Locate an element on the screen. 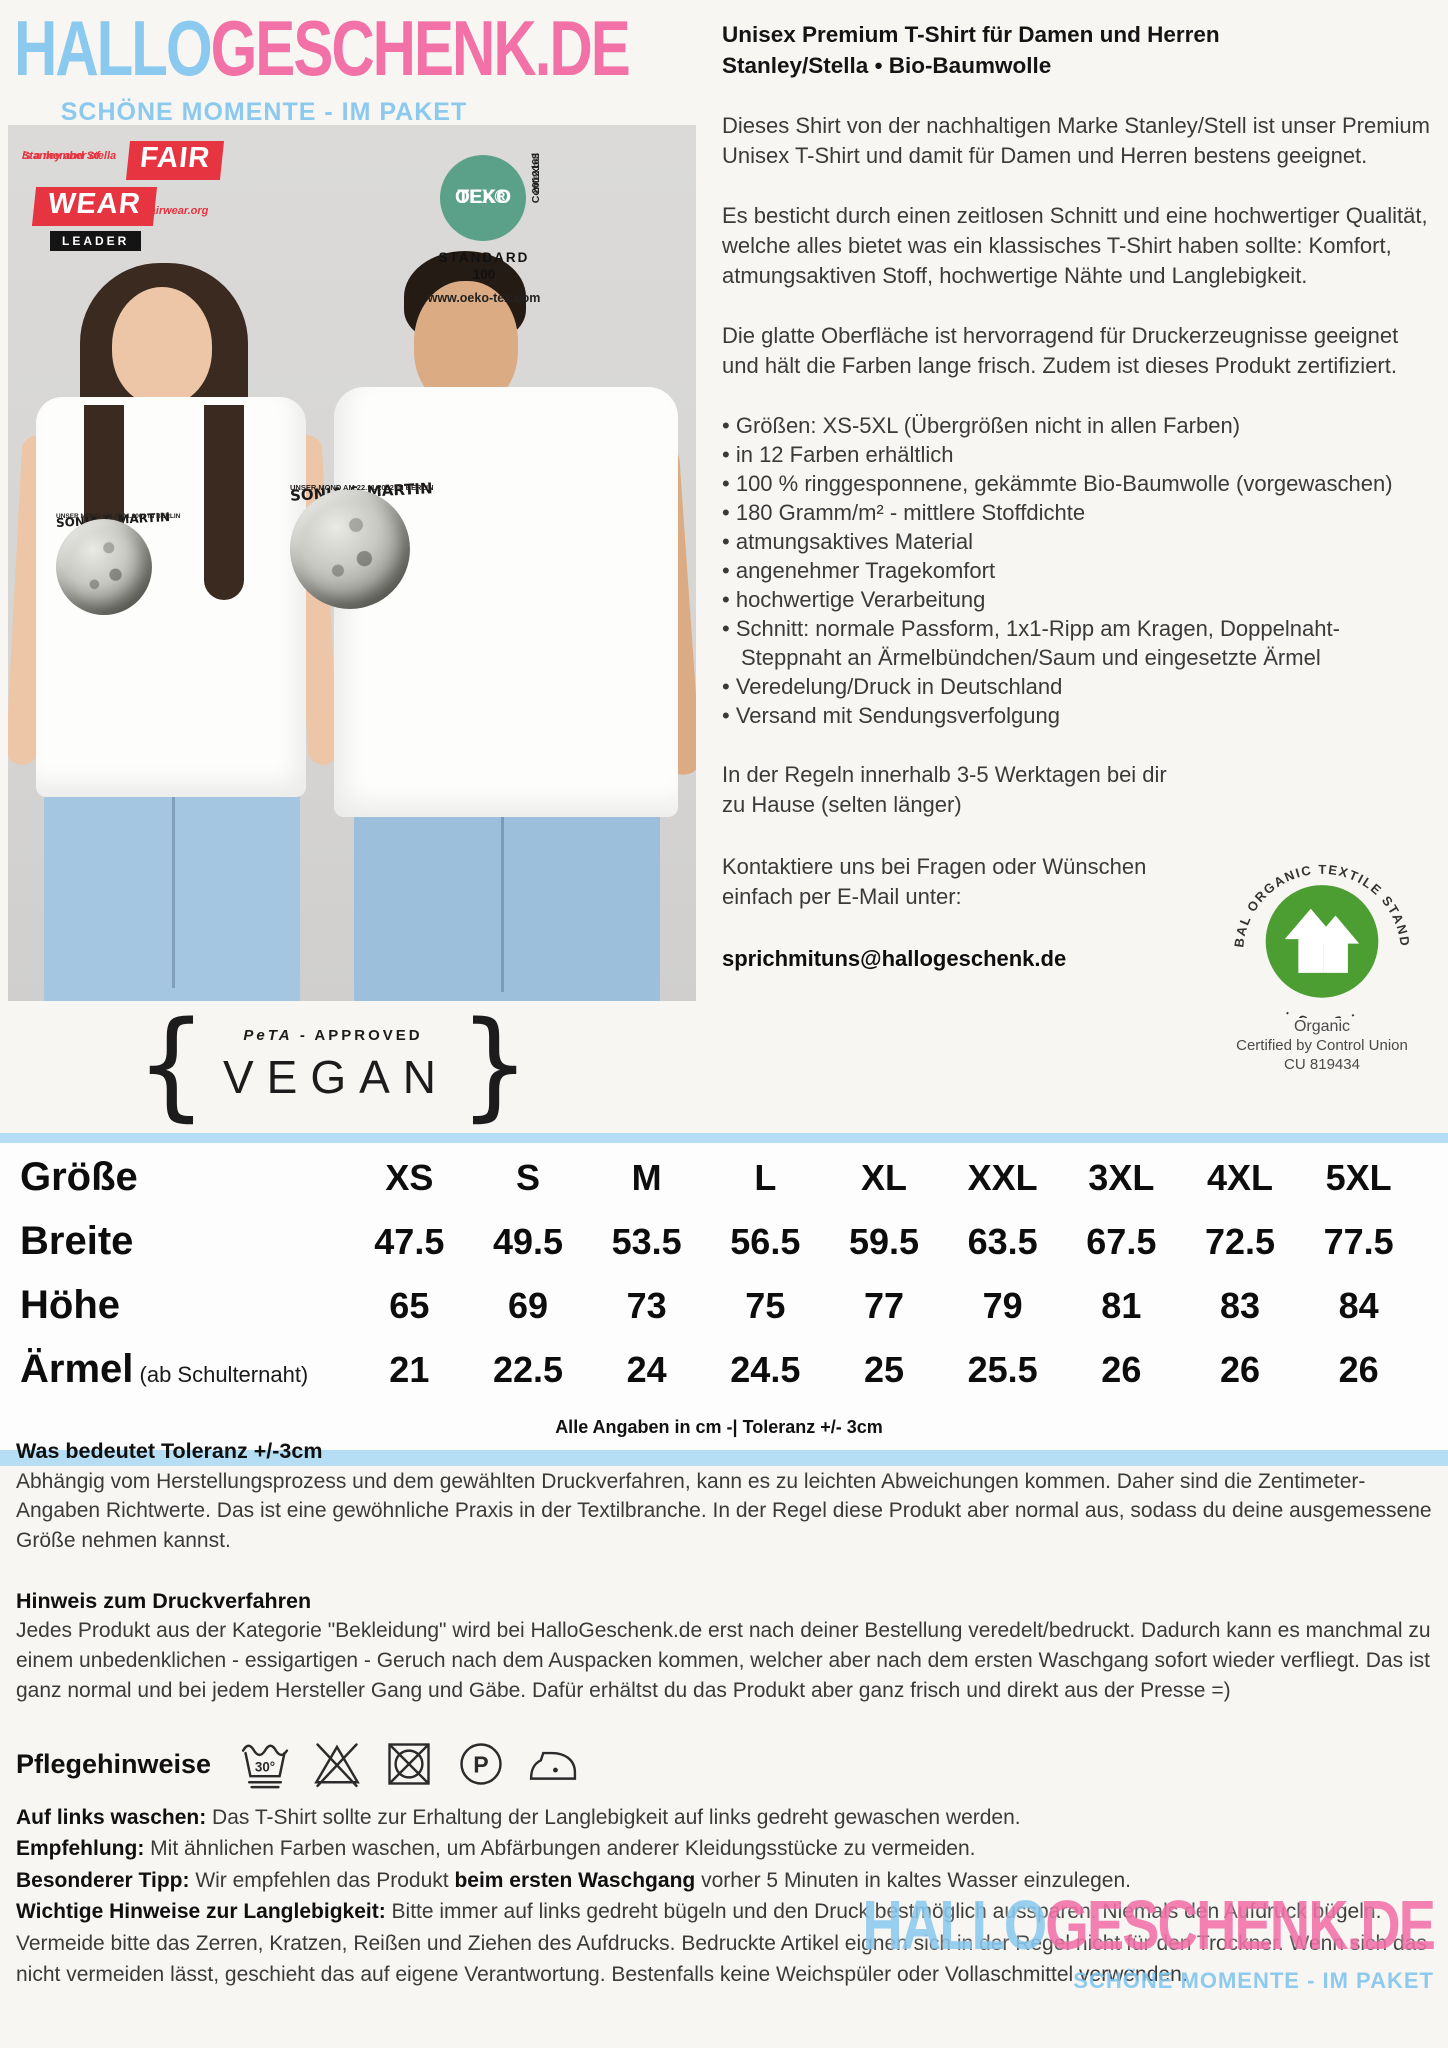  size-header: XL is located at coordinates (883, 1177).